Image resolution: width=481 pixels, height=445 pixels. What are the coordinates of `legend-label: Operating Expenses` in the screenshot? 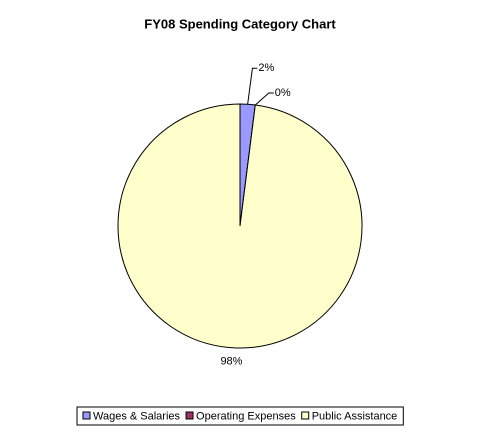 It's located at (246, 416).